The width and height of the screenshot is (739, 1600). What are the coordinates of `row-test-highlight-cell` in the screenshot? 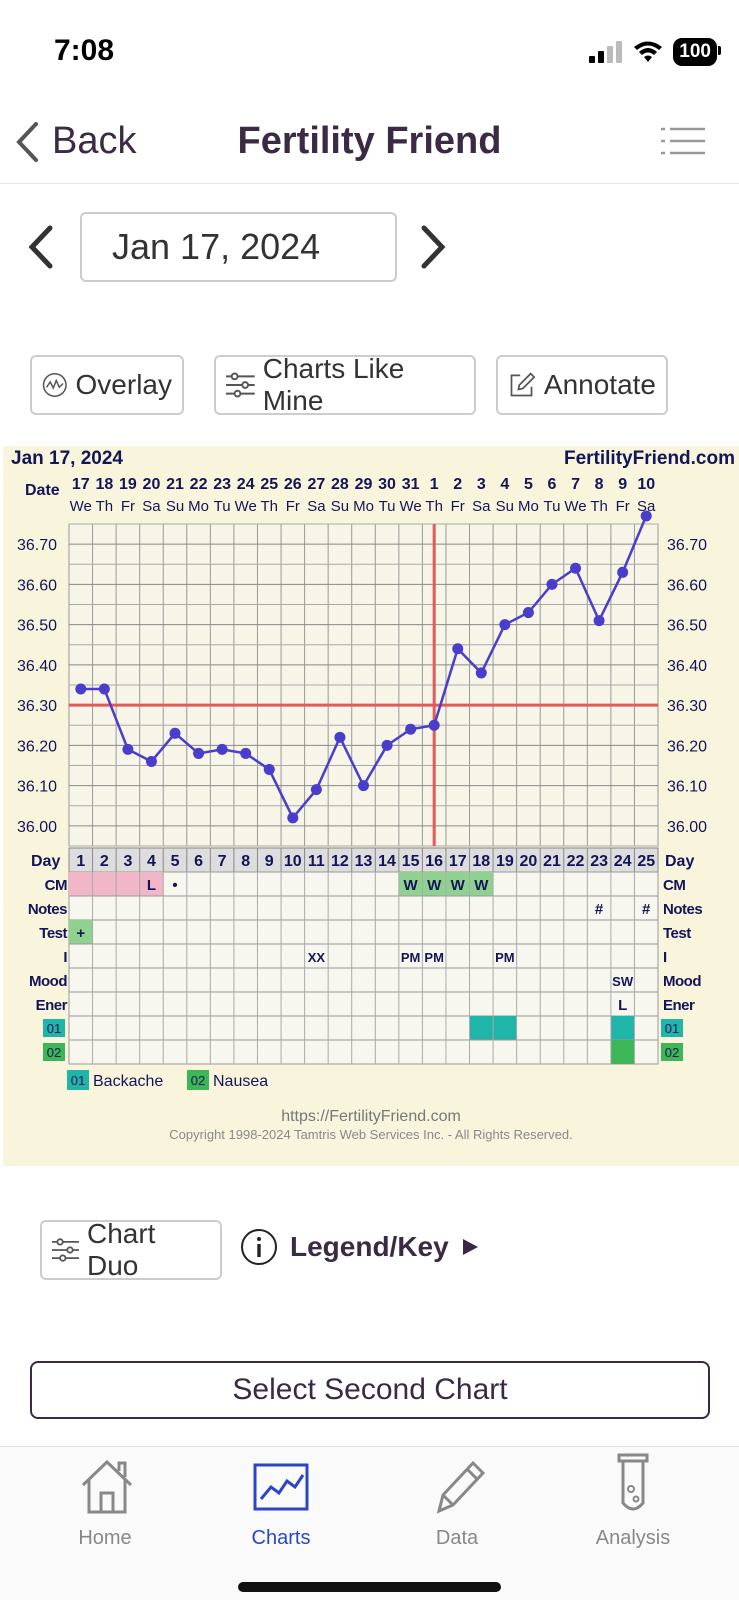 It's located at (81, 932).